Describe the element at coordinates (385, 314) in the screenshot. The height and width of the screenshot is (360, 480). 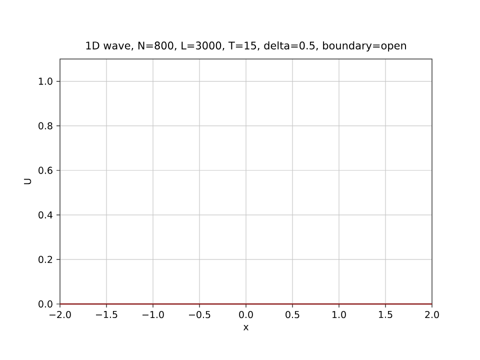
I see `x-tick-label: 1.5` at that location.